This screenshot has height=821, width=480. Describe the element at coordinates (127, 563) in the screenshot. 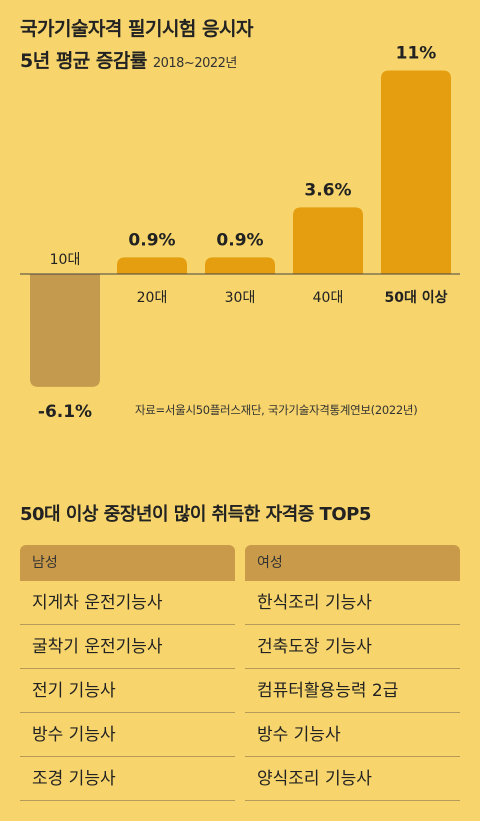

I see `header-male: 남성` at that location.